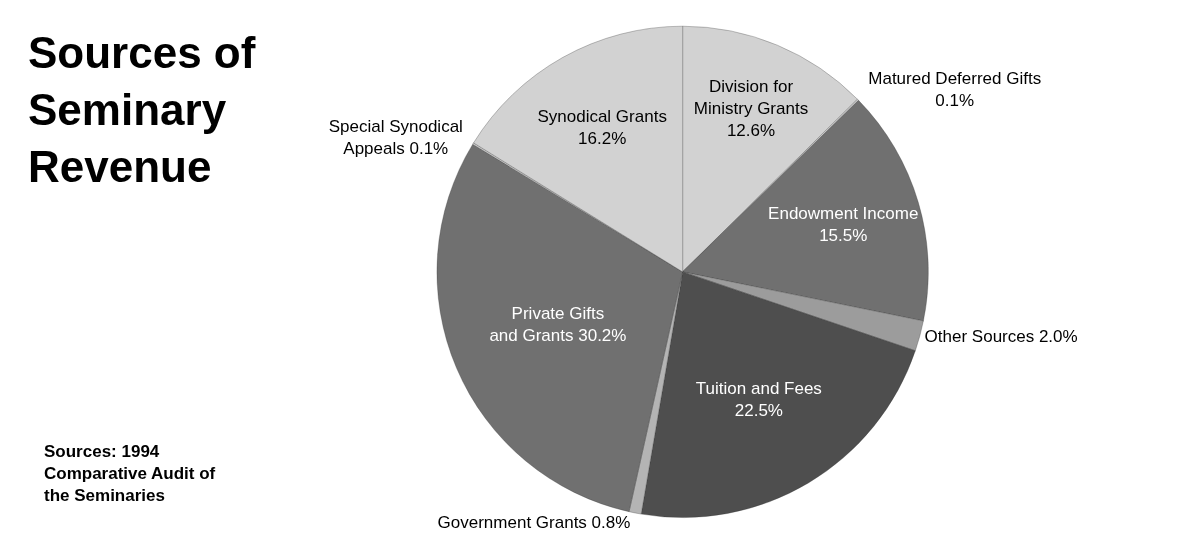 The height and width of the screenshot is (560, 1179). What do you see at coordinates (758, 411) in the screenshot?
I see `data-label: 22.5%` at bounding box center [758, 411].